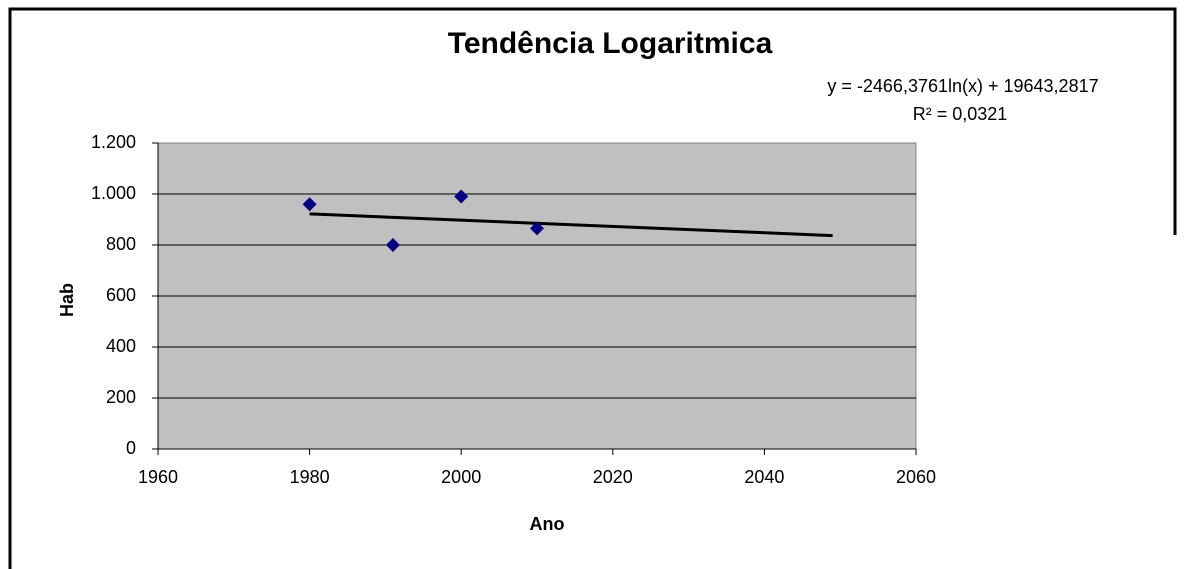  I want to click on y-tick-label: 600, so click(121, 295).